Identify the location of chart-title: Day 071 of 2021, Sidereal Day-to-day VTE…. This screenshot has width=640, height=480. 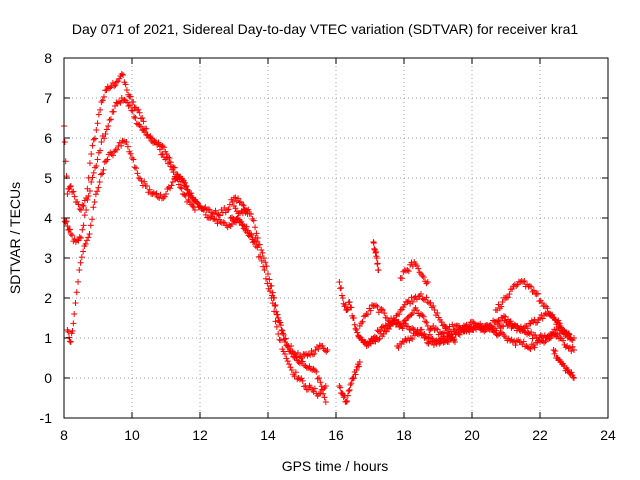
(325, 29).